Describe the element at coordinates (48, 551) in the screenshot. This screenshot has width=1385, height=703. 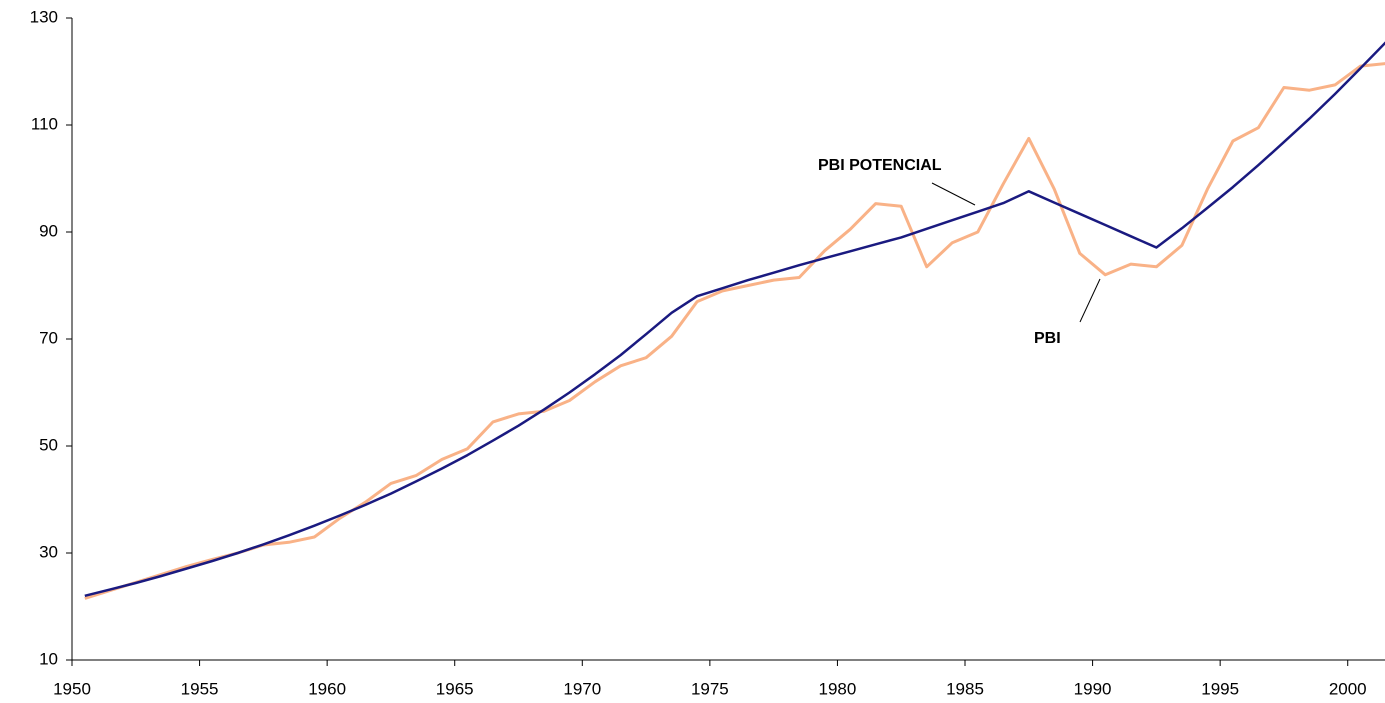
I see `y-tick-label: 30` at that location.